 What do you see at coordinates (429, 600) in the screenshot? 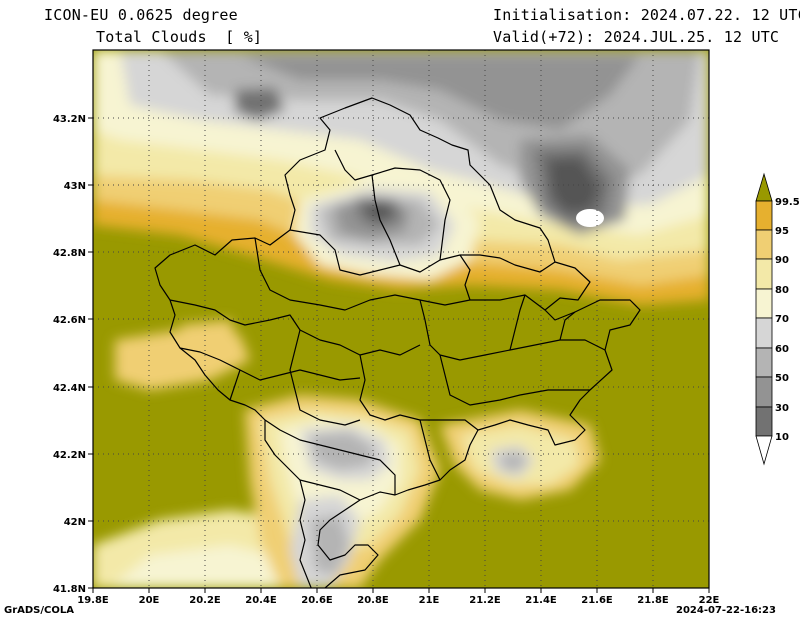
I see `lon-tick-label: 21E` at bounding box center [429, 600].